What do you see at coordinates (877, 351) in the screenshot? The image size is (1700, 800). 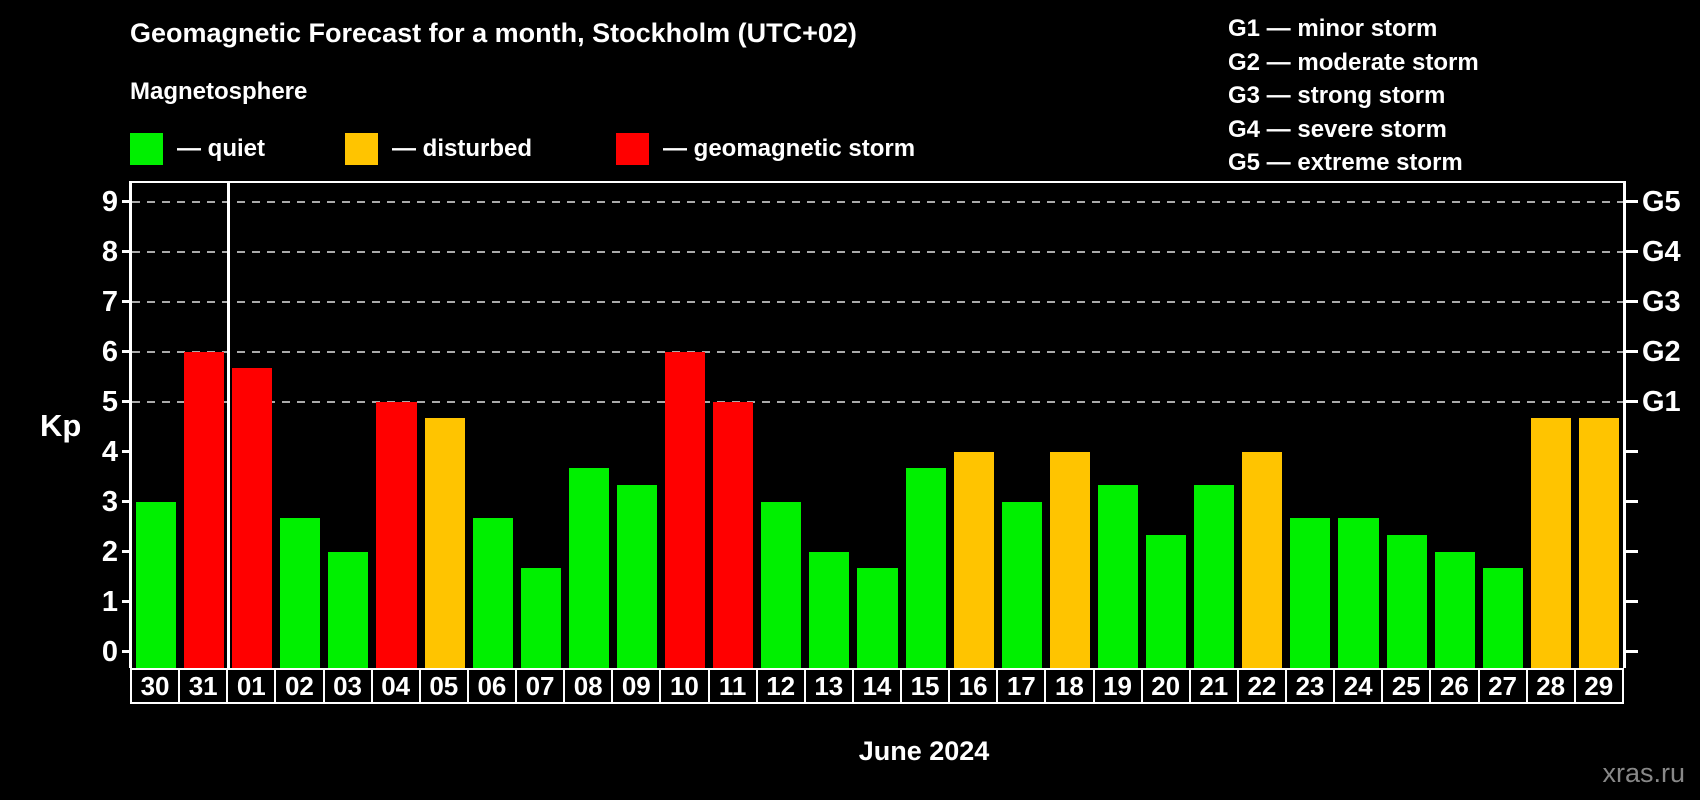 I see `gridline-kp6` at bounding box center [877, 351].